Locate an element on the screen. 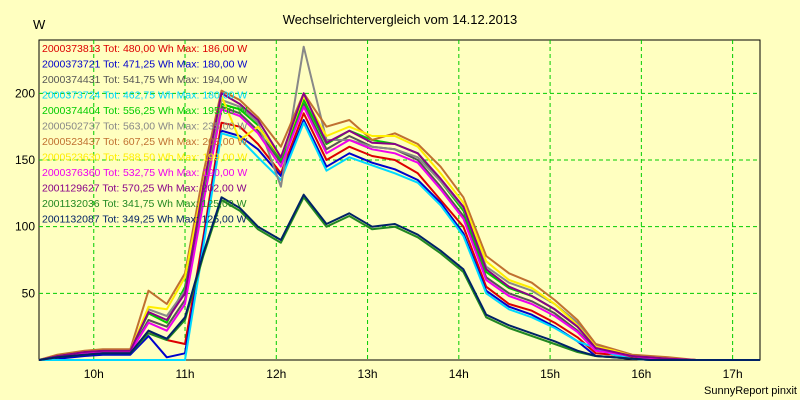 The image size is (800, 400). legend-entry: 2001129627 Tot: 570,25 Wh Max: 202,00 W is located at coordinates (144, 189).